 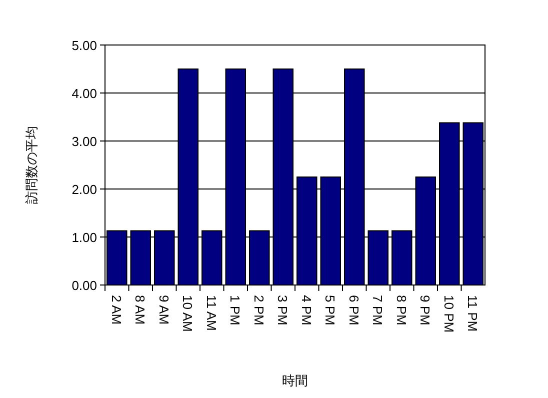 I want to click on x-axis-title: 時間, so click(x=295, y=380).